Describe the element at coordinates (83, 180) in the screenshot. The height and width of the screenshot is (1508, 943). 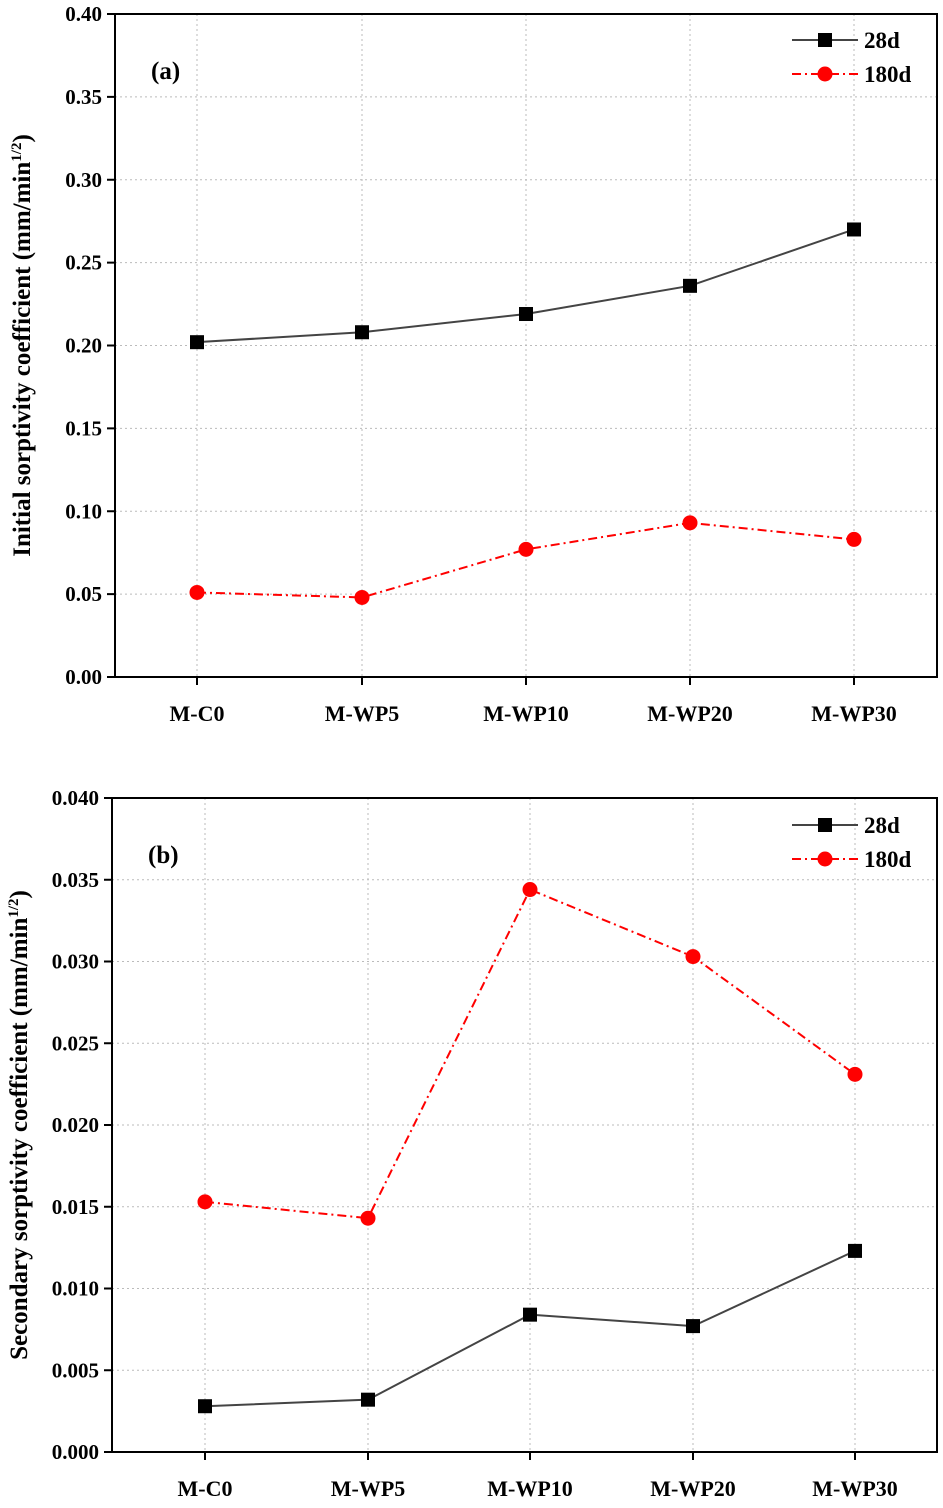
I see `y-tick-label: 0.30` at that location.